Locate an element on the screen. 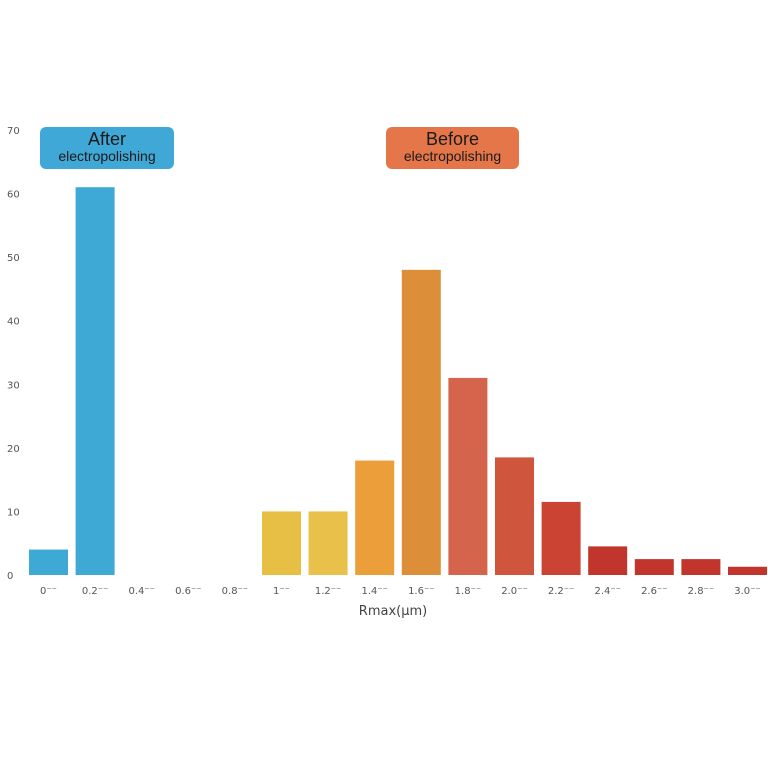 This screenshot has width=768, height=768. y-tick-label-10: 10 is located at coordinates (13, 512).